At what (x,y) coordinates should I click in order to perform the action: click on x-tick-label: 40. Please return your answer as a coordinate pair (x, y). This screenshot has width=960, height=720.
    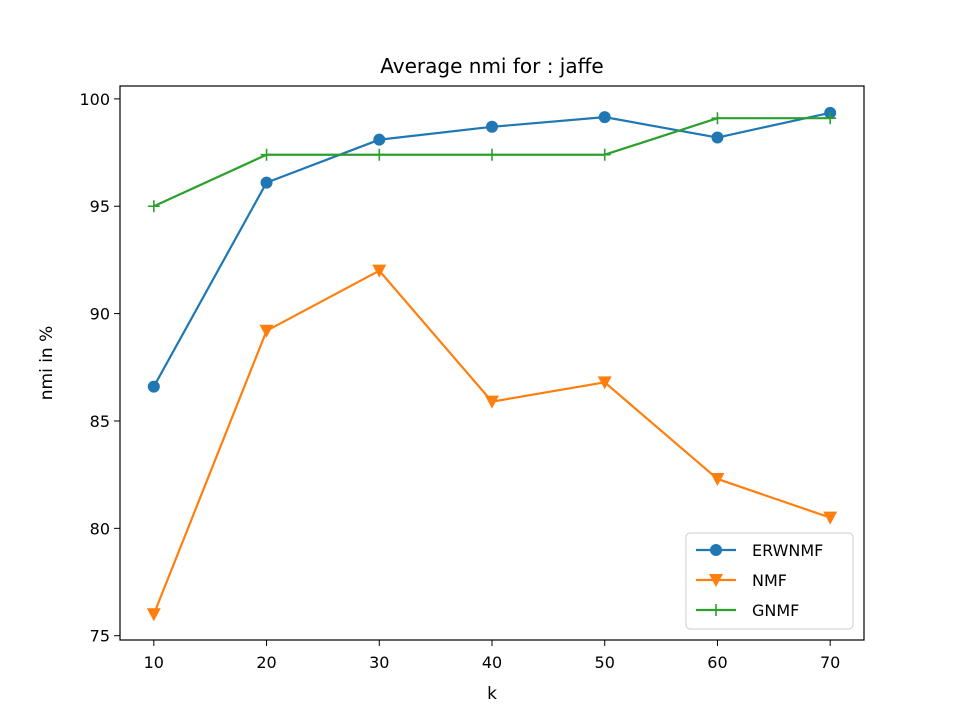
    Looking at the image, I should click on (492, 662).